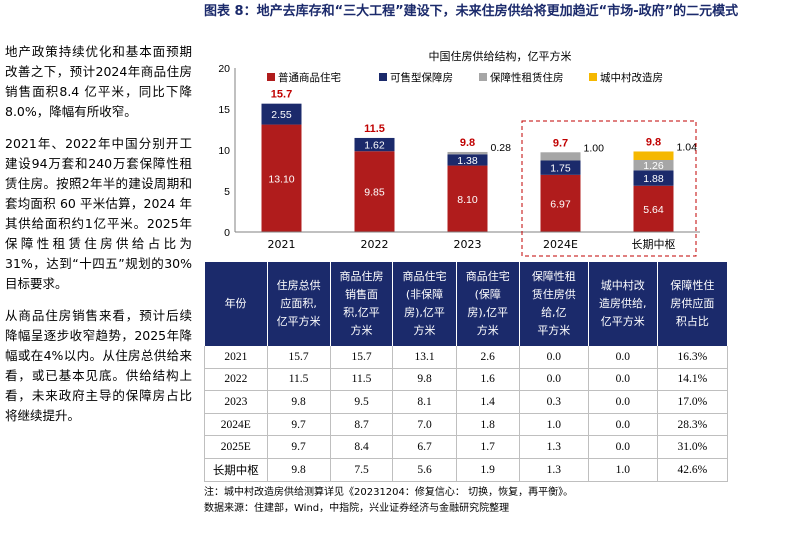 This screenshot has height=553, width=800. What do you see at coordinates (424, 447) in the screenshot?
I see `table-cell: 6.7` at bounding box center [424, 447].